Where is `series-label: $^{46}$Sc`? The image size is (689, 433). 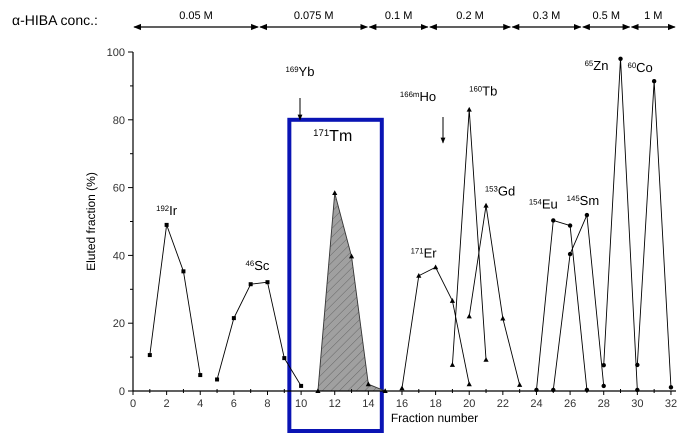 series-label: $^{46}$Sc is located at coordinates (258, 266).